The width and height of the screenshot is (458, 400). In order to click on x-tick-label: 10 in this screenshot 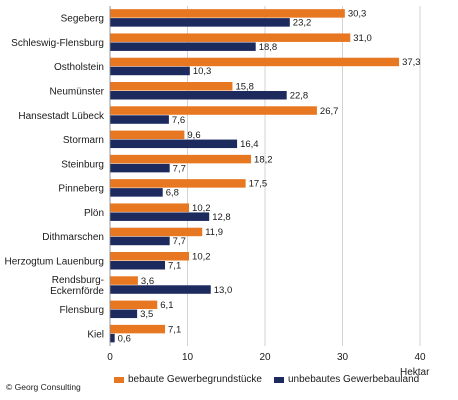, I will do `click(188, 357)`.